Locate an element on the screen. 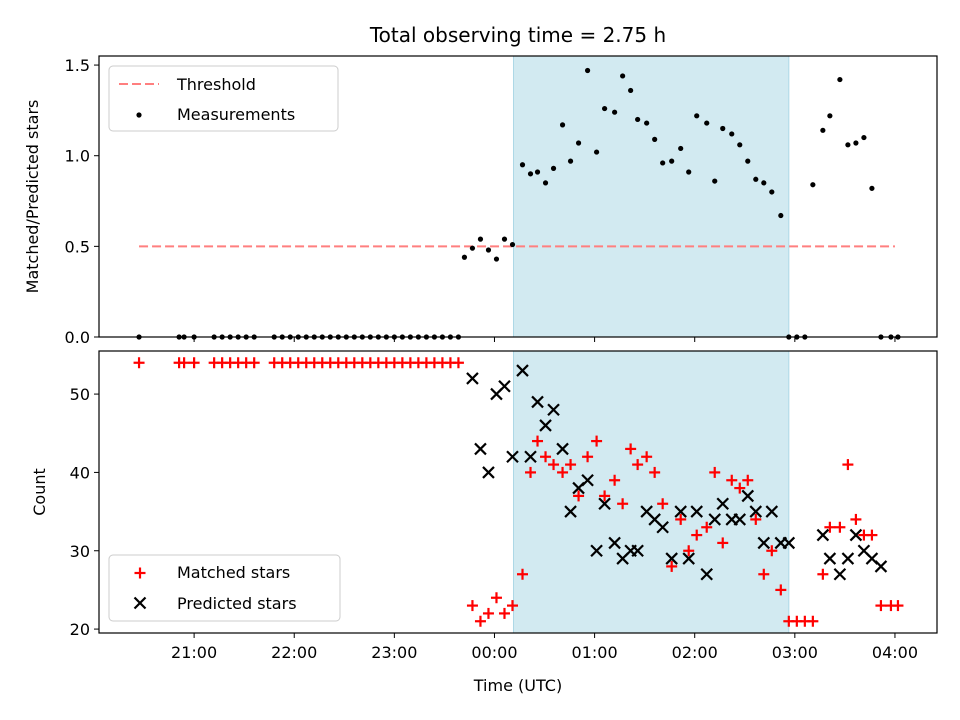  bottom-y-axis-label: Count is located at coordinates (39, 492).